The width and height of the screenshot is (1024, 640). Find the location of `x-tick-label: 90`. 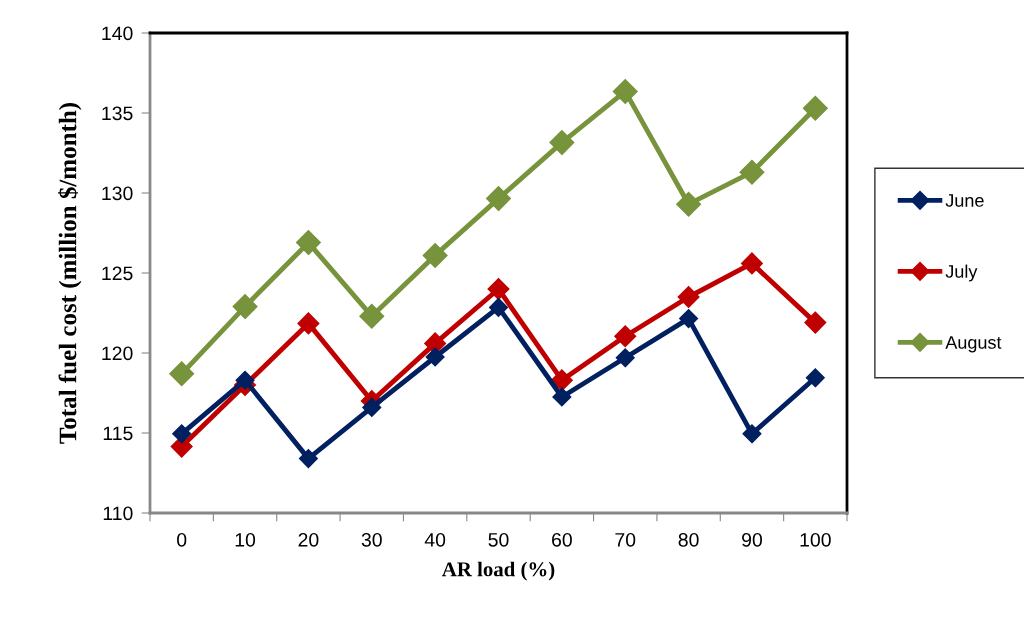

x-tick-label: 90 is located at coordinates (752, 539).